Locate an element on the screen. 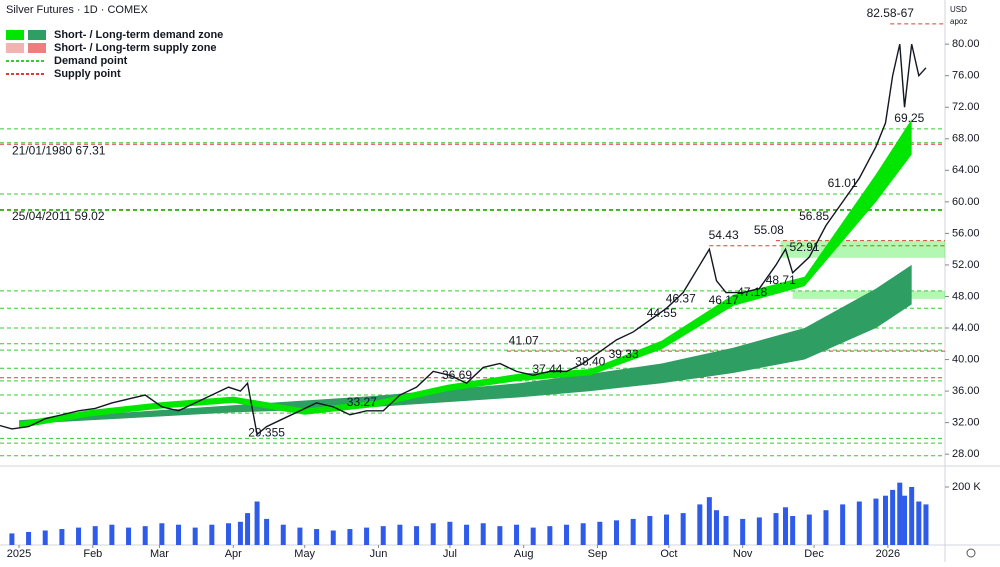  y-tick-label: 40.00 is located at coordinates (966, 359).